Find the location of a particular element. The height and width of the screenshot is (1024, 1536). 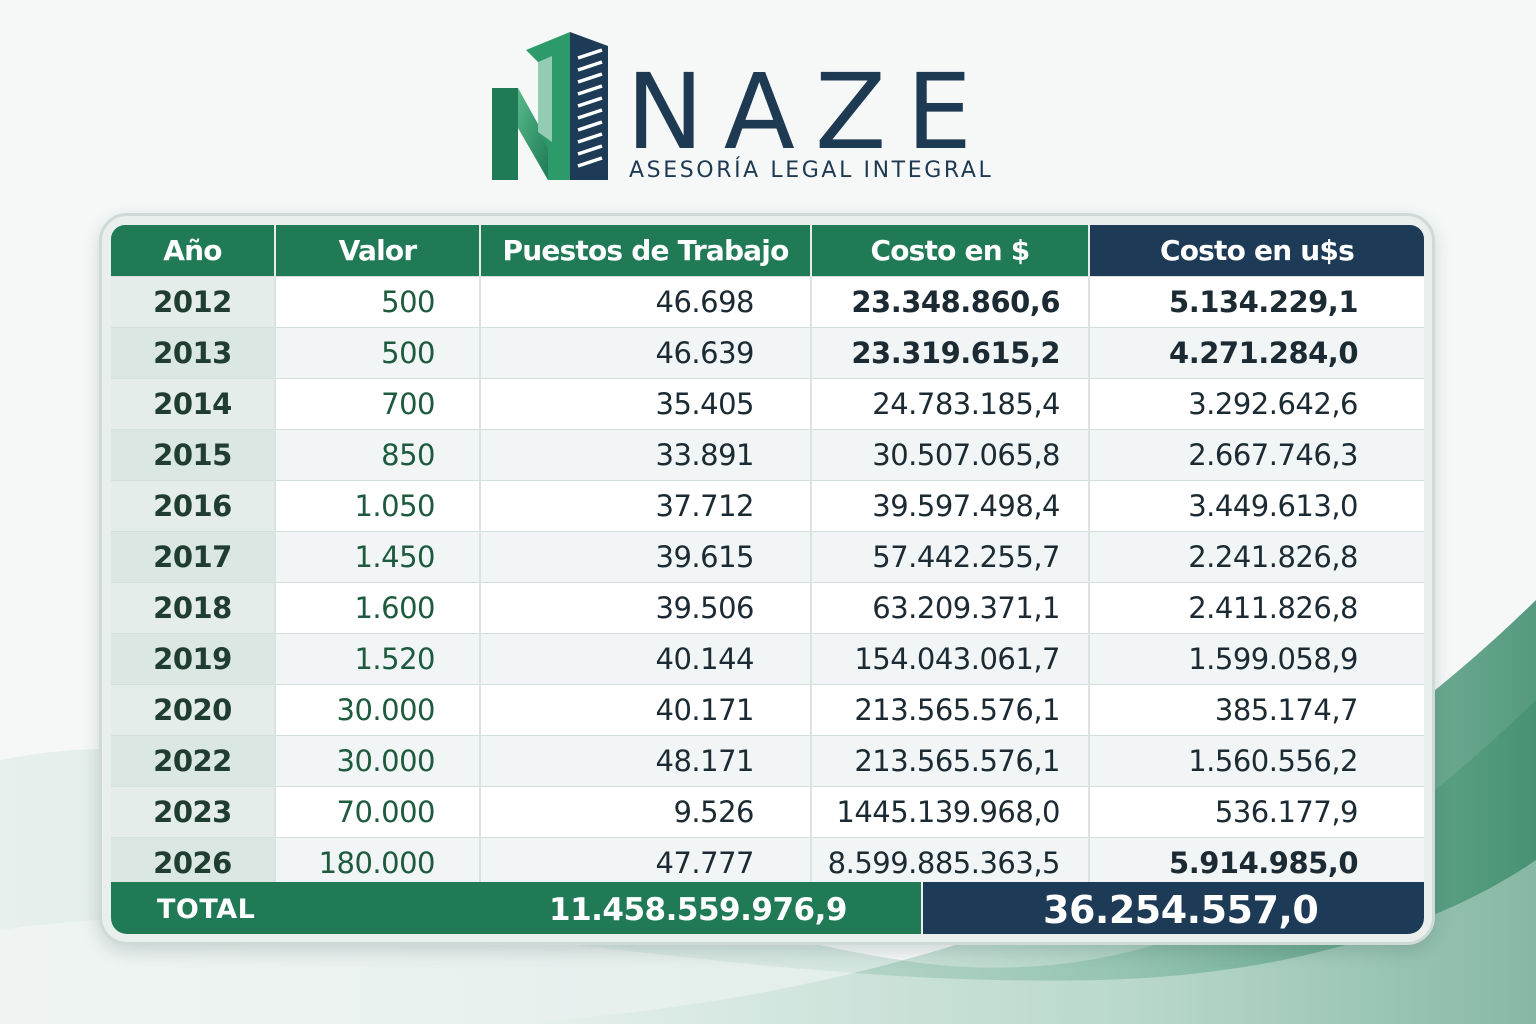

total-left-cell: TOTAL 11.458.559.976,9 is located at coordinates (516, 908).